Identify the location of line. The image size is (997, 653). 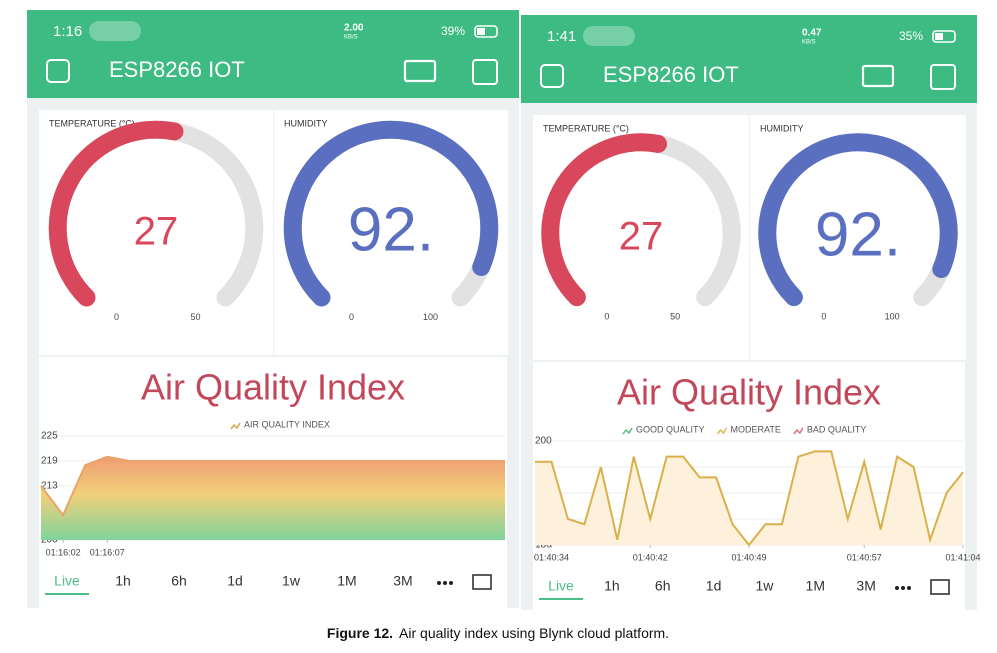
(272, 486).